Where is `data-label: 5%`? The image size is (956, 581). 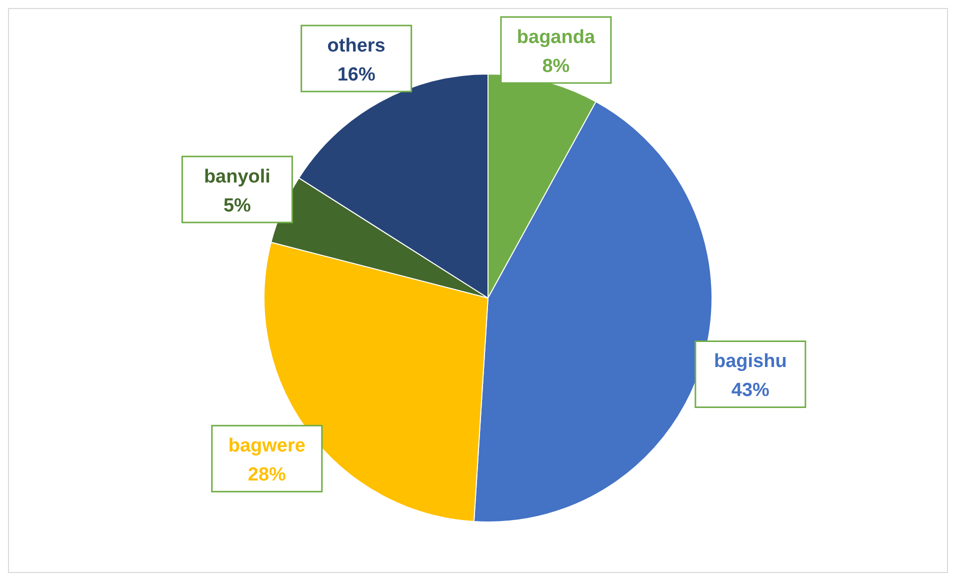 data-label: 5% is located at coordinates (237, 205).